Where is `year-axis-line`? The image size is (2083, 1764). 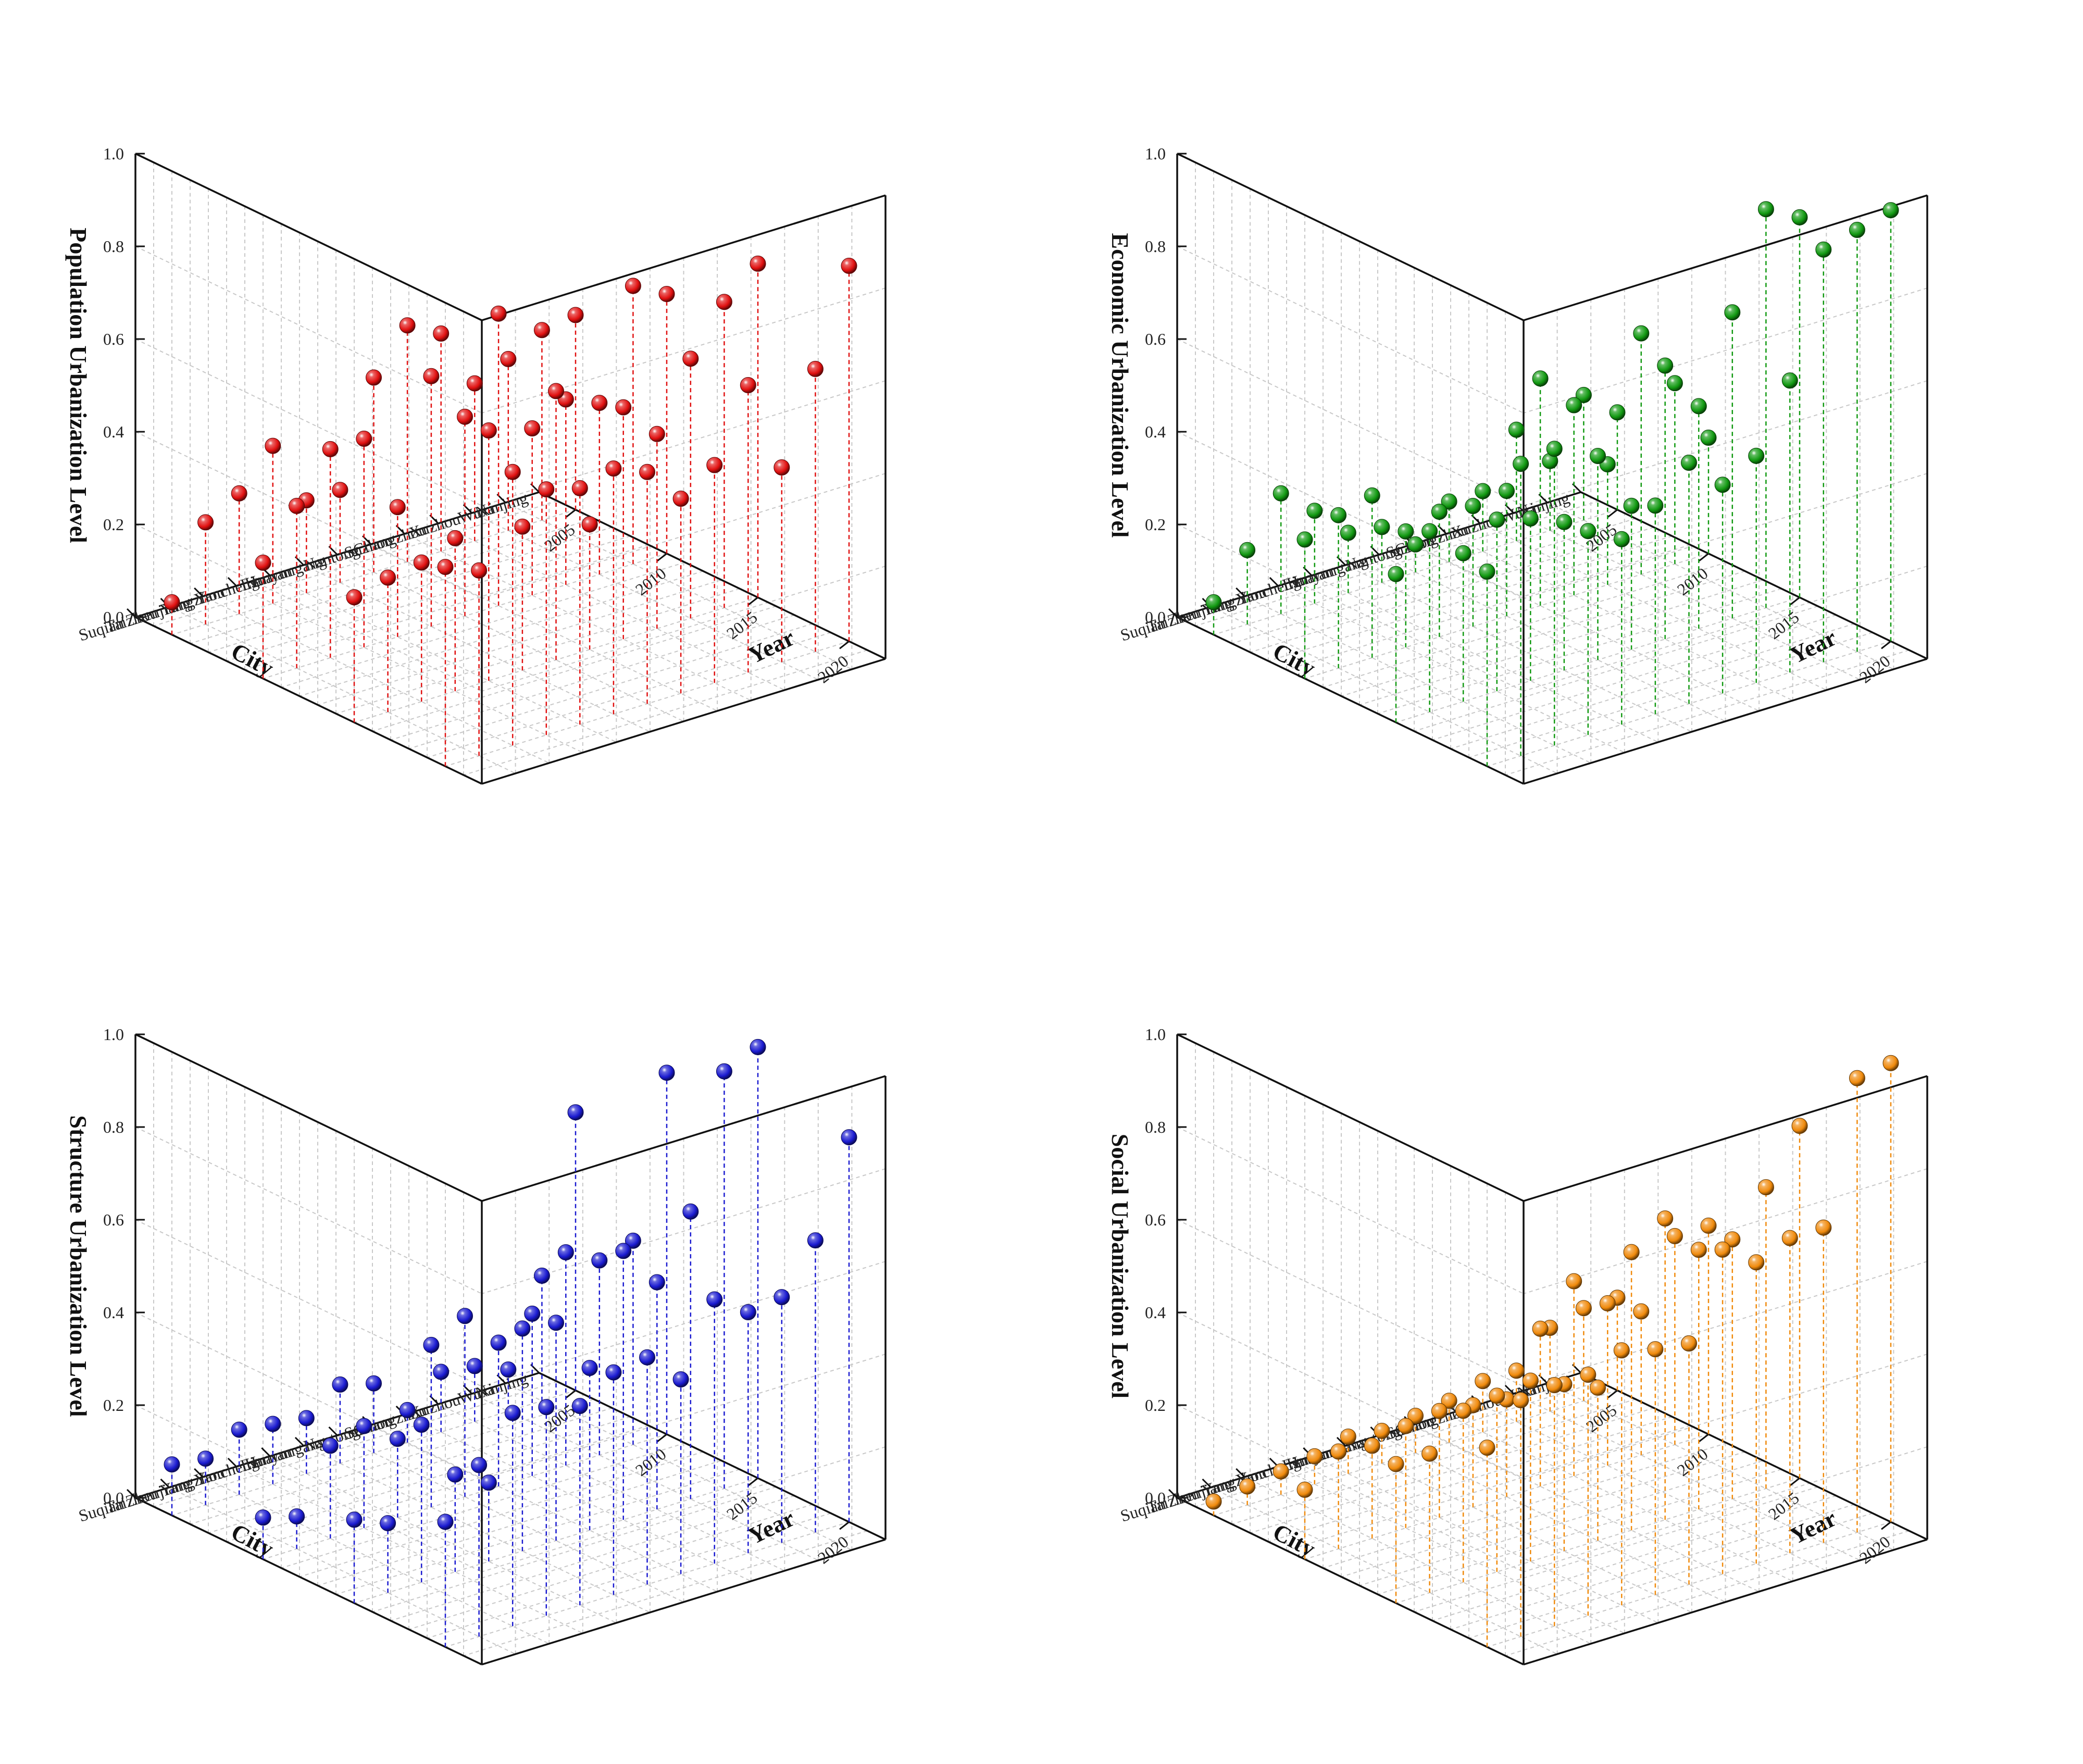 year-axis-line is located at coordinates (1754, 1456).